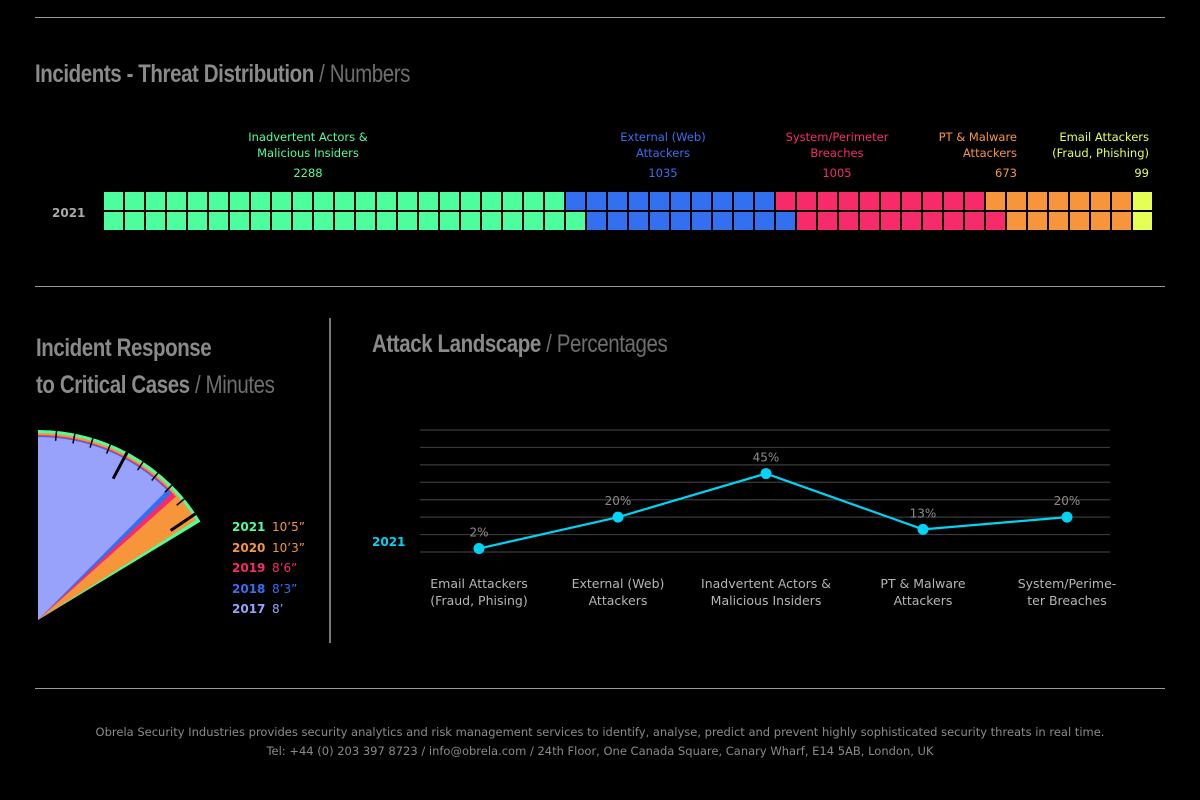 Image resolution: width=1200 pixels, height=800 pixels. I want to click on x-tick-label-line: ter Breaches, so click(1067, 600).